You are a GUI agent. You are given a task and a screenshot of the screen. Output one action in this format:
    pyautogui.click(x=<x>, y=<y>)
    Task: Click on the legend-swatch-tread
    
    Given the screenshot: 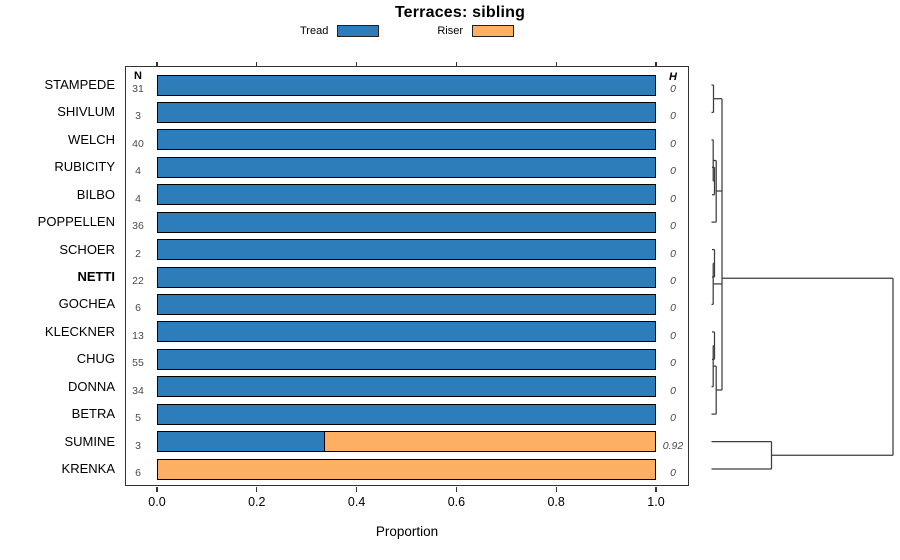 What is the action you would take?
    pyautogui.click(x=358, y=31)
    